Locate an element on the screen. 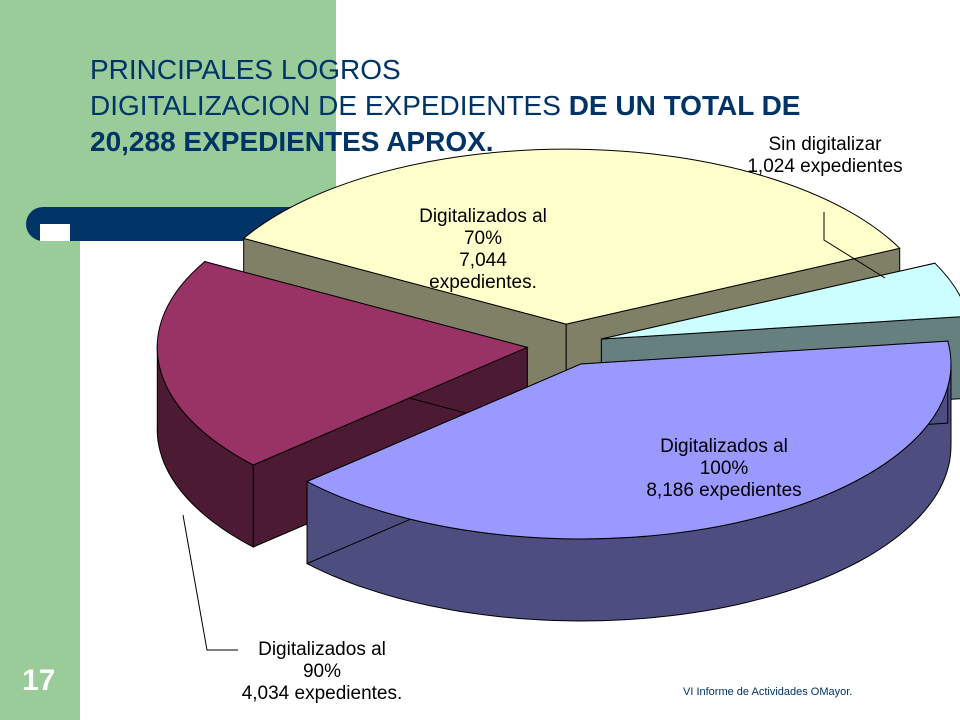 This screenshot has width=960, height=720. slice-1-label-line-2: 100% is located at coordinates (724, 468).